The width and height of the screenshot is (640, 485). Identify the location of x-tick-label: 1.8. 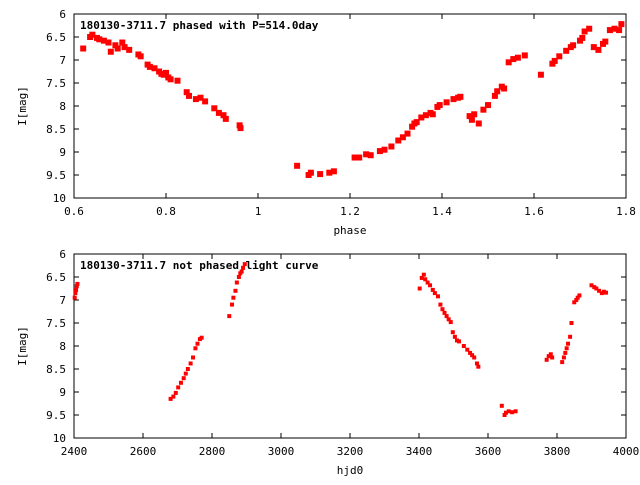
(626, 211).